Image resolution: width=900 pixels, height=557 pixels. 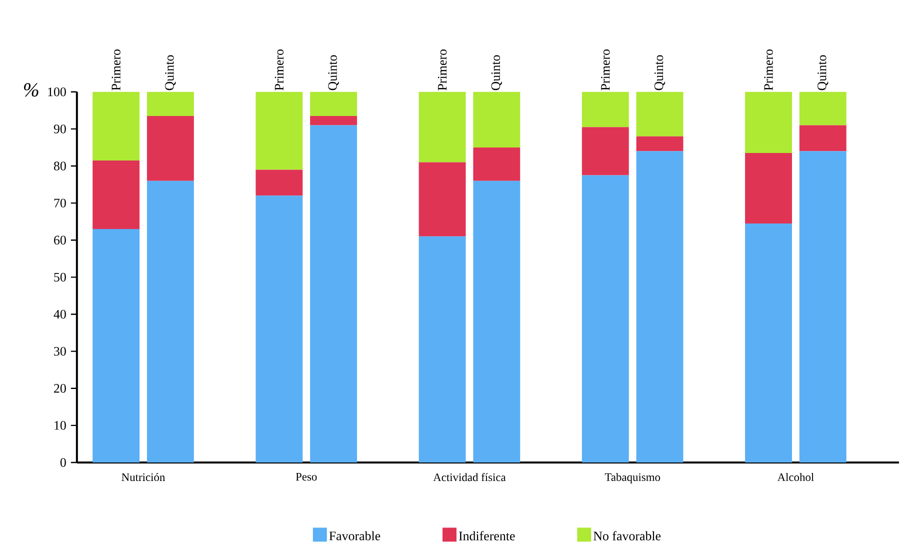 What do you see at coordinates (60, 129) in the screenshot?
I see `y-tick-label: 90` at bounding box center [60, 129].